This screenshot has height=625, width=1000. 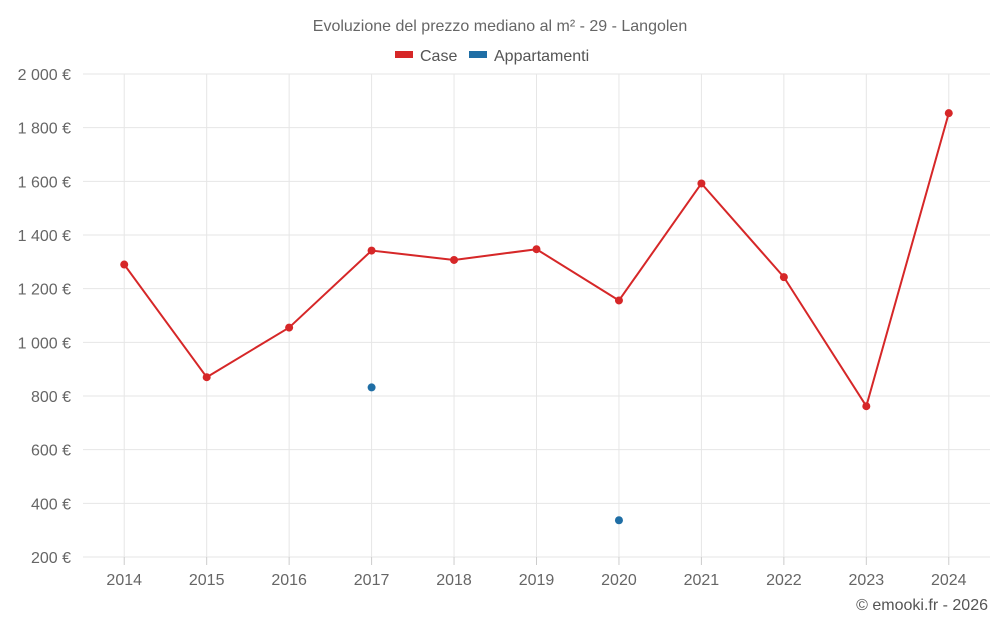 I want to click on x-tick-label: 2024, so click(x=949, y=580).